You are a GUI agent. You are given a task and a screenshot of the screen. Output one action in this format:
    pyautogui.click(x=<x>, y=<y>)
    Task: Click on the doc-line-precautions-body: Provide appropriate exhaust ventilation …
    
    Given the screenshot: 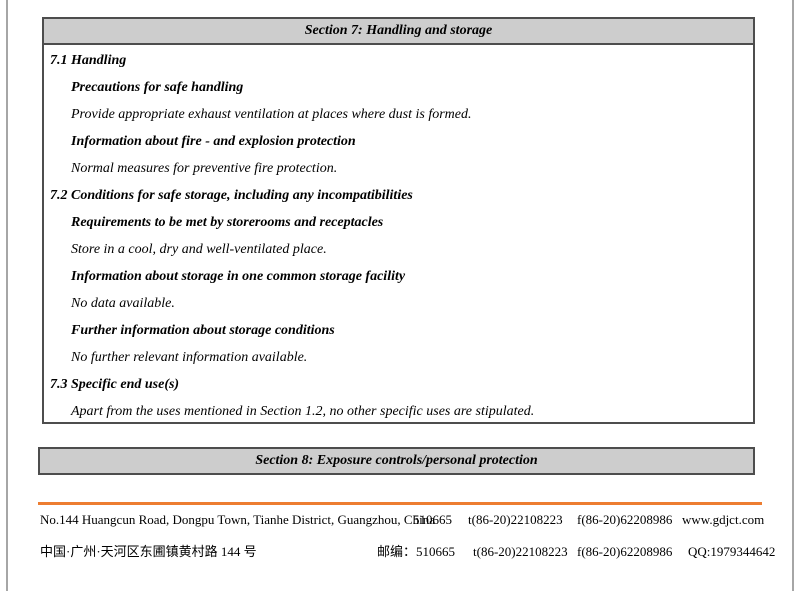 What is the action you would take?
    pyautogui.click(x=271, y=114)
    